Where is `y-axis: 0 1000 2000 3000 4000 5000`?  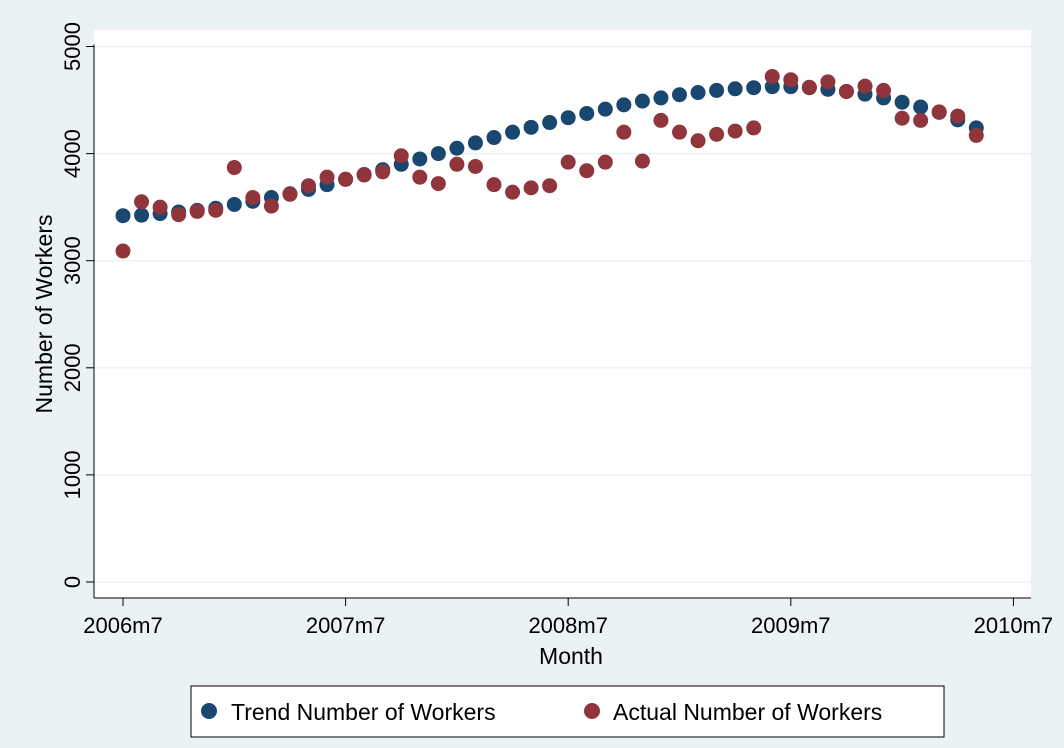 y-axis: 0 1000 2000 3000 4000 5000 is located at coordinates (77, 310).